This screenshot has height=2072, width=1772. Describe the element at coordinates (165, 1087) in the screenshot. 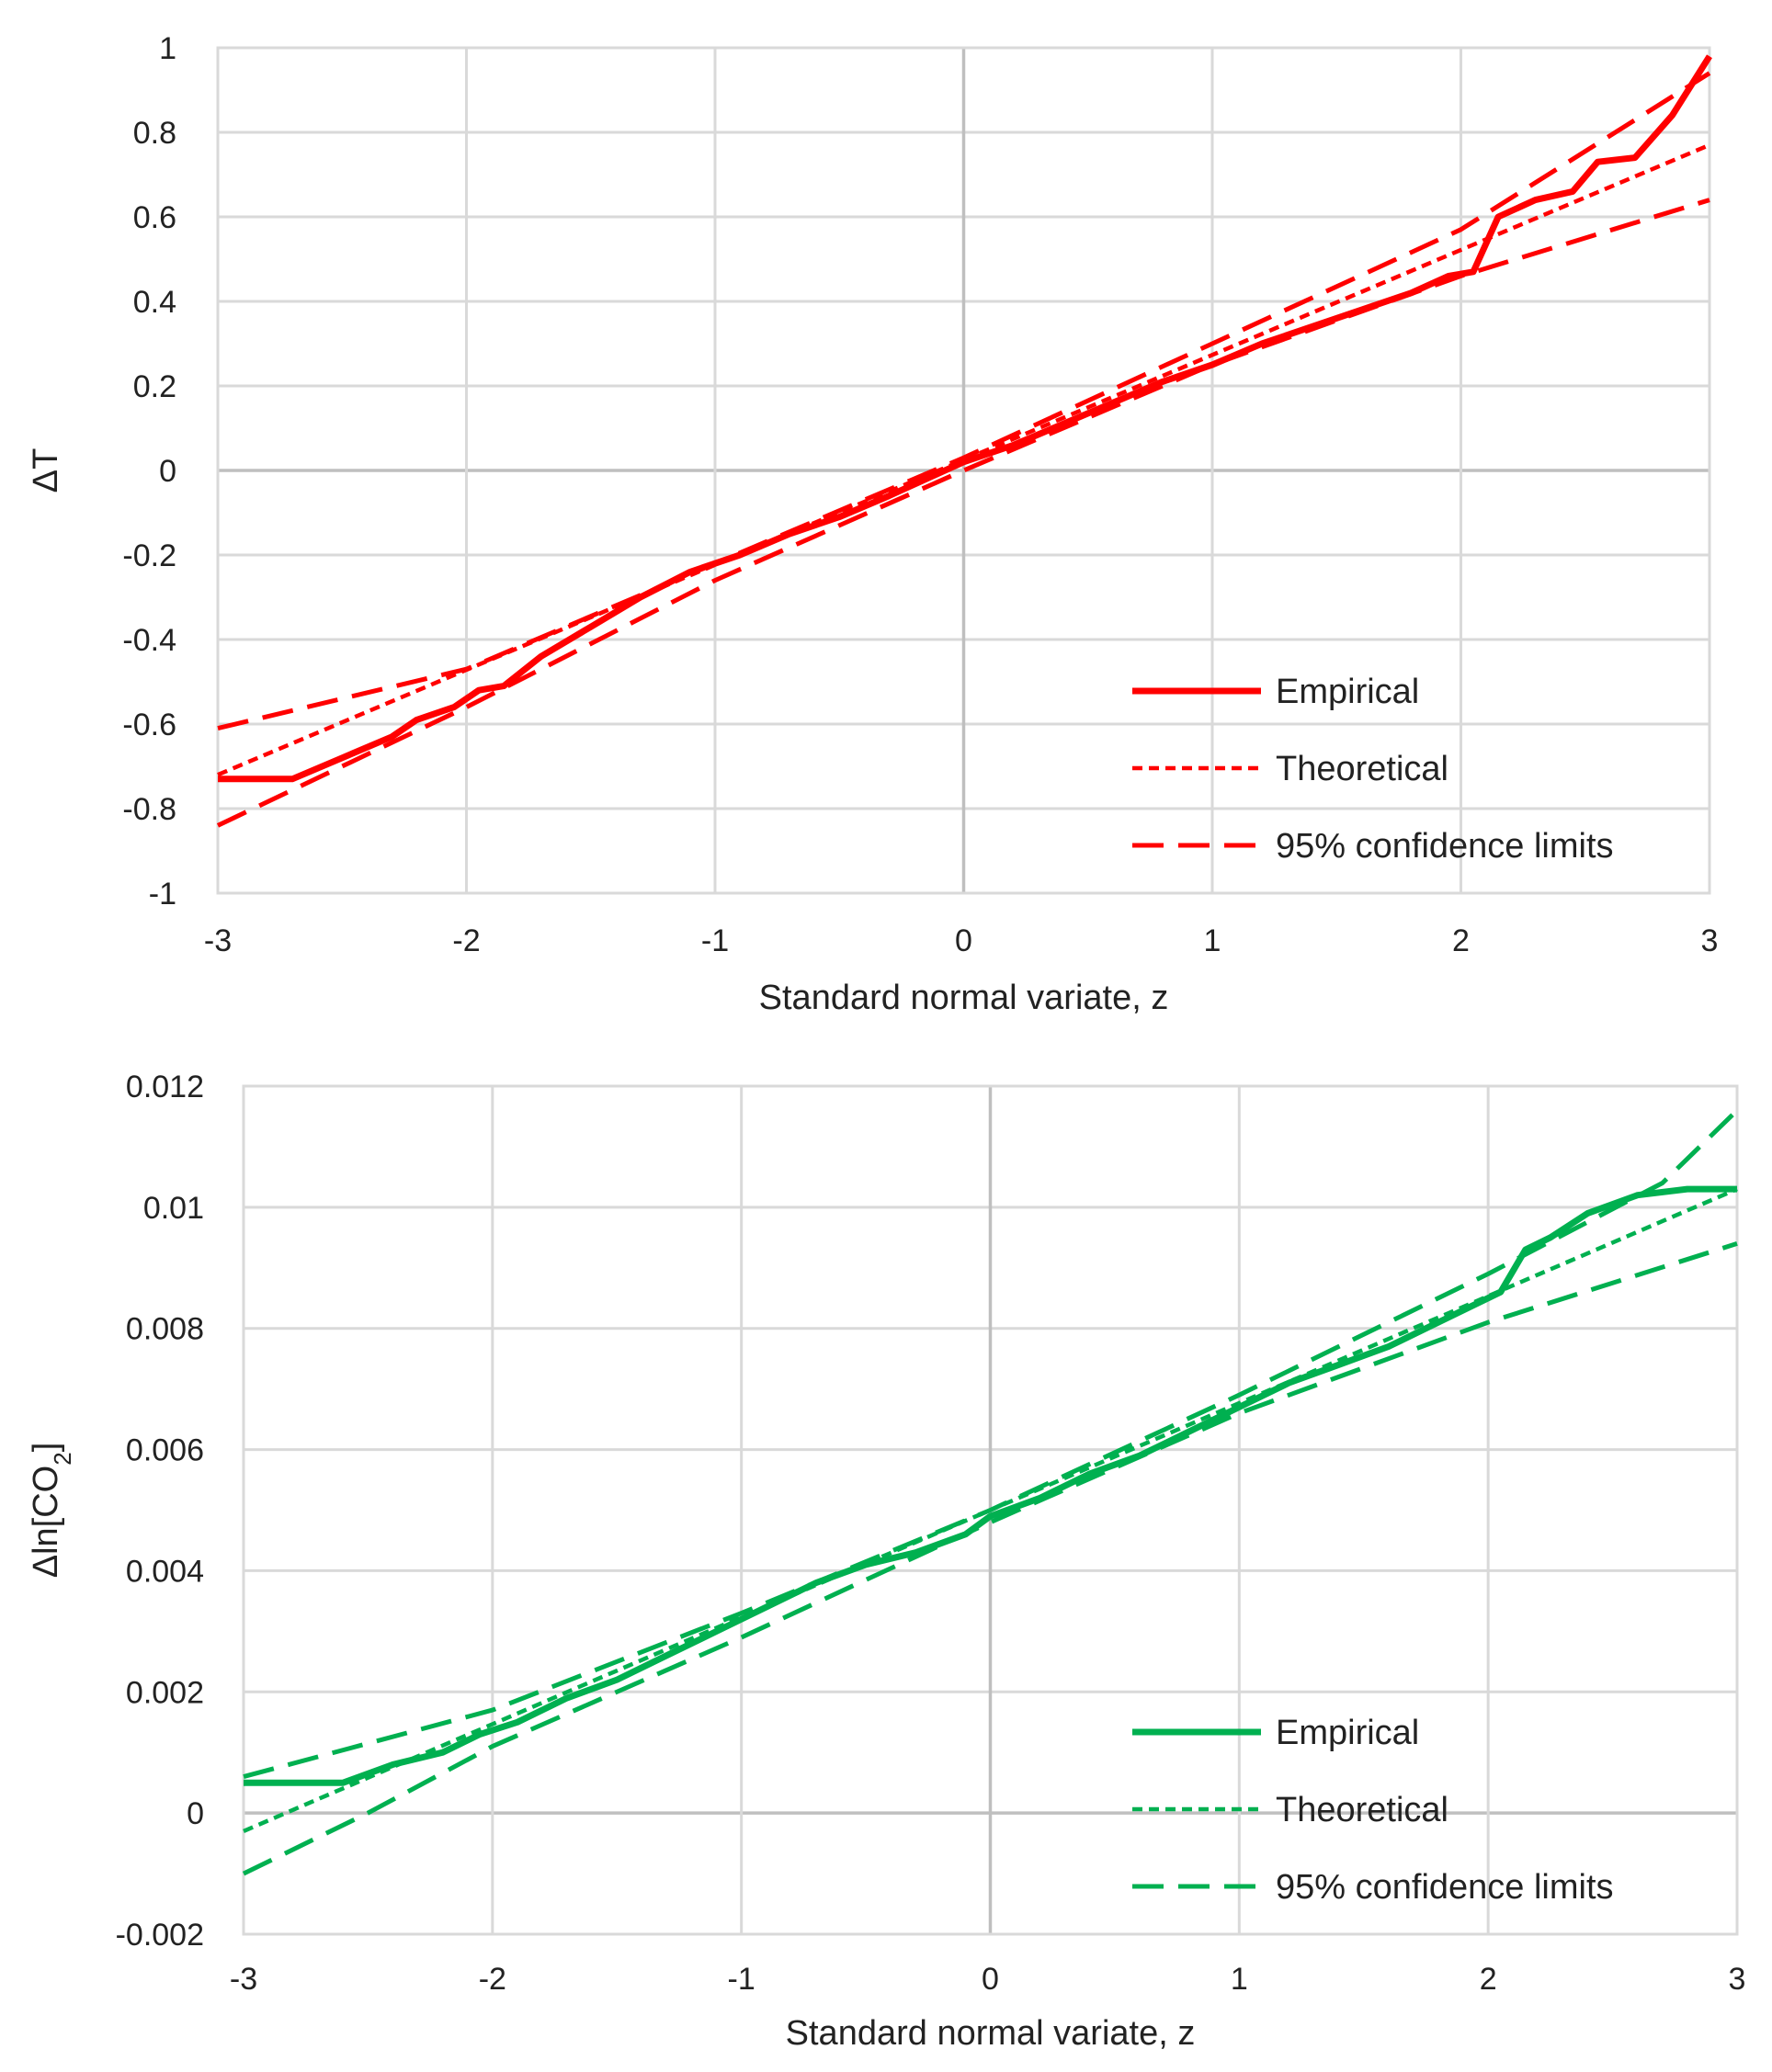

I see `y-tick-label: 0.012` at that location.